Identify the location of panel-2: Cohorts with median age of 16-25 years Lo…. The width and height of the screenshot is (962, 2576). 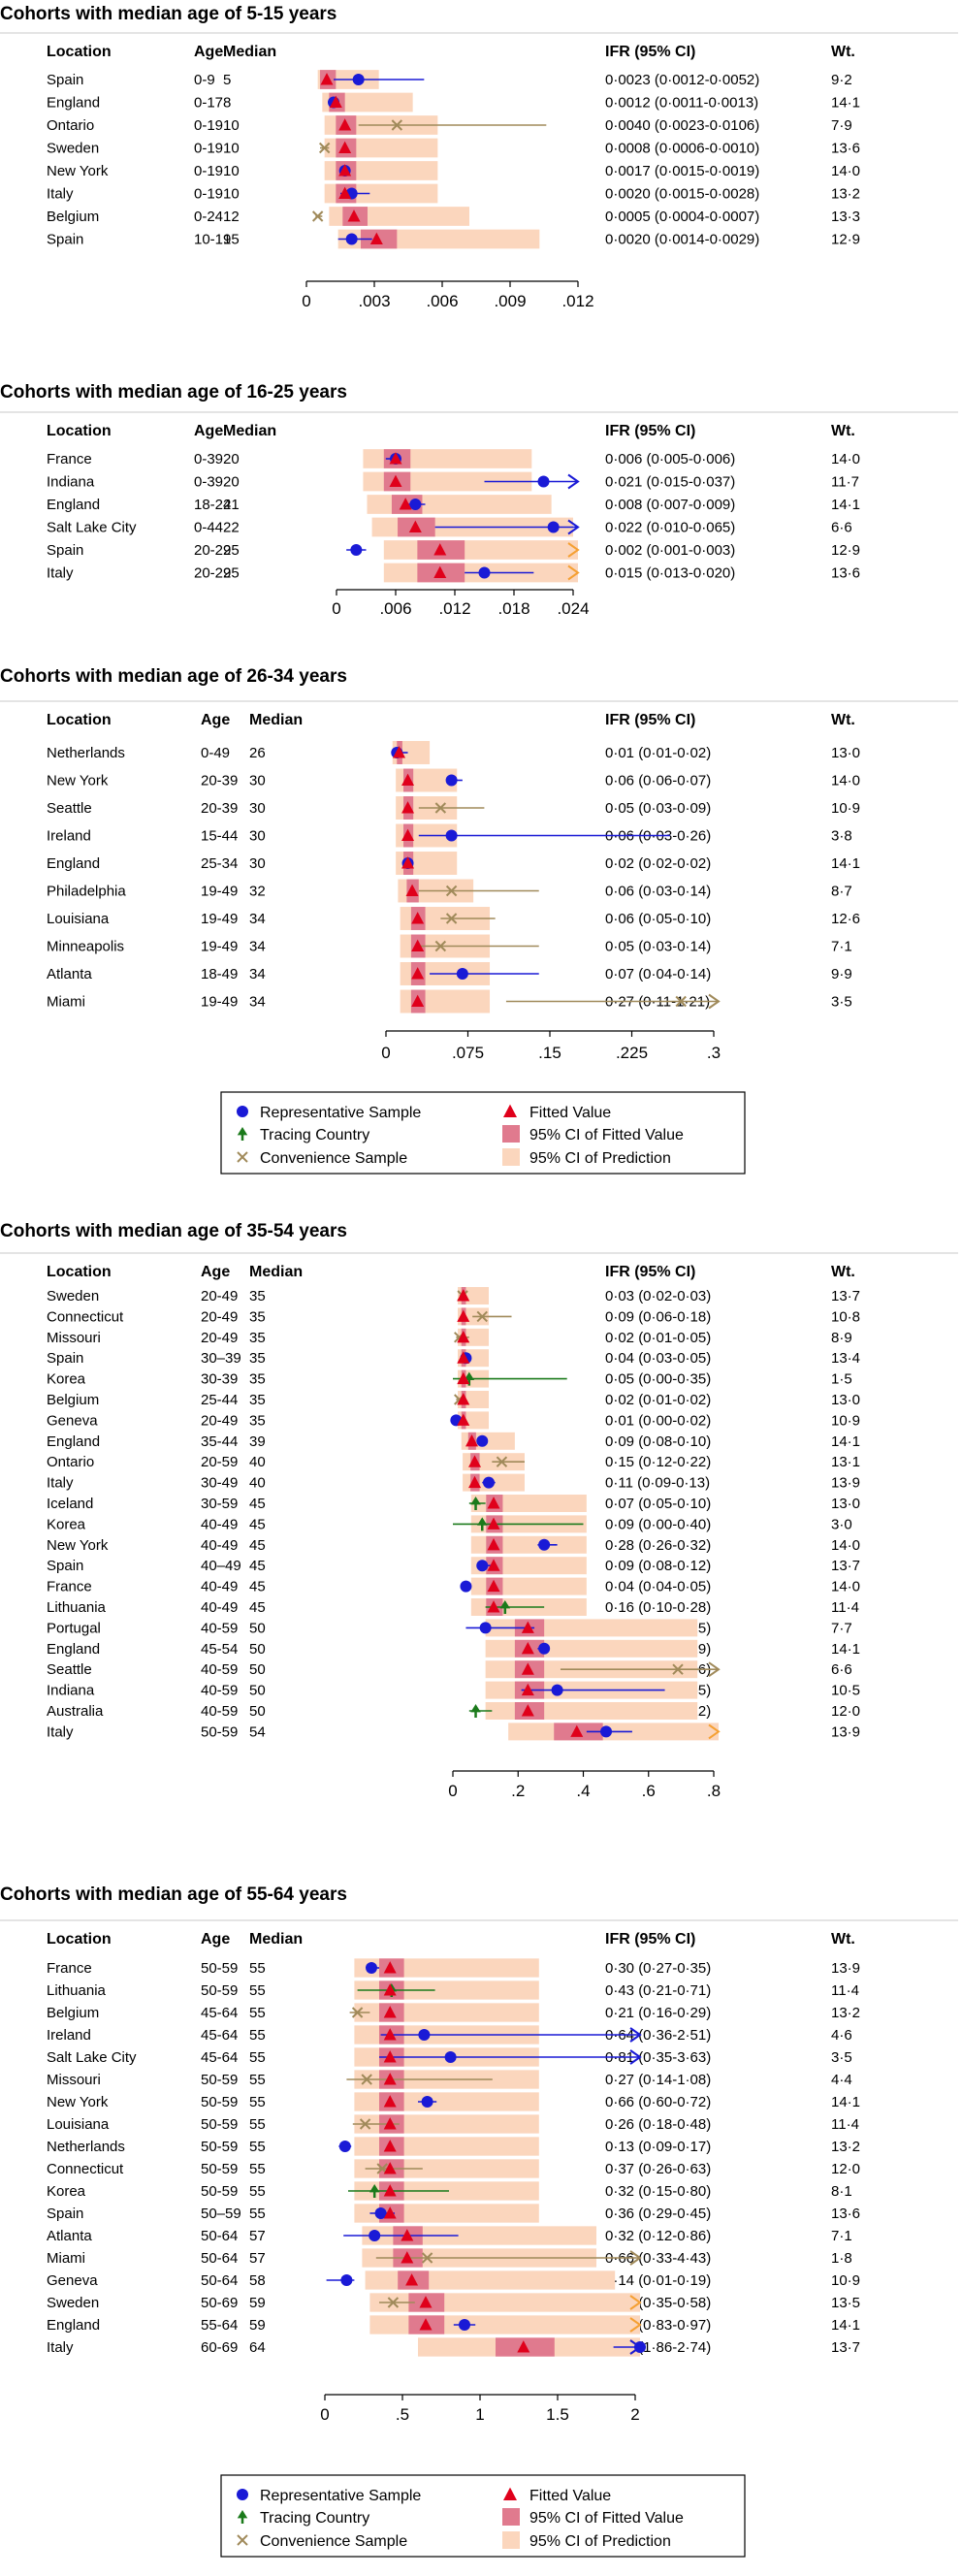
(479, 500).